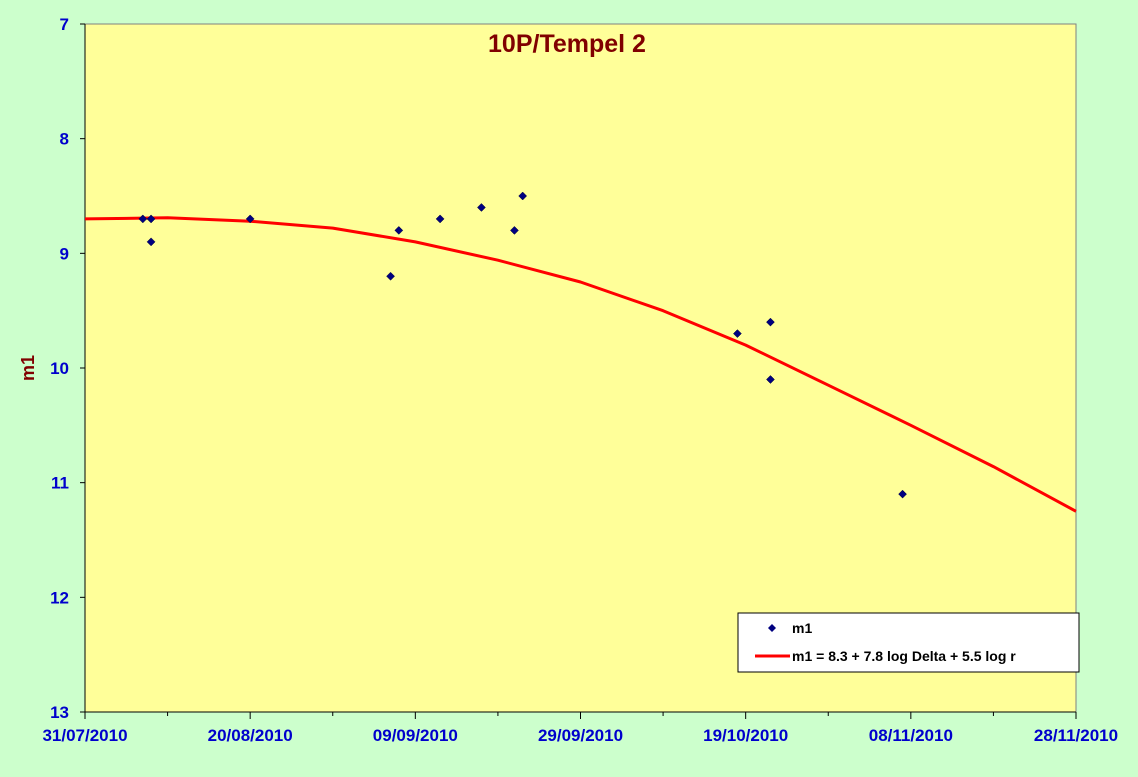 This screenshot has height=777, width=1138. I want to click on y-tick-label: 13, so click(59, 712).